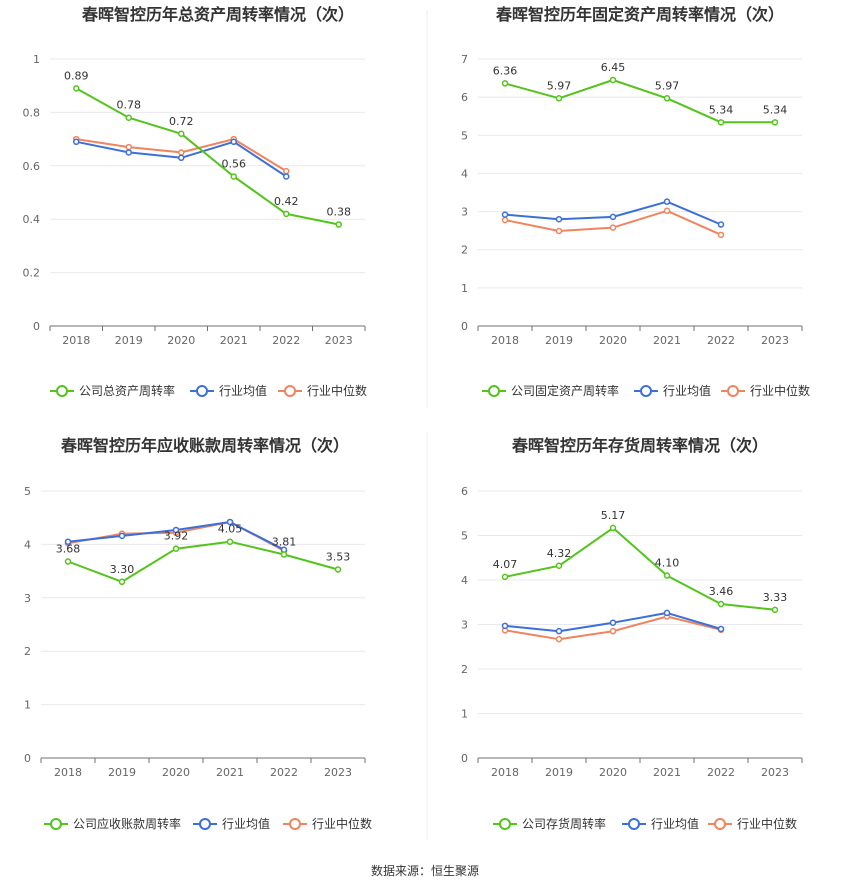 This screenshot has width=850, height=891. I want to click on data-label: 4.10, so click(667, 563).